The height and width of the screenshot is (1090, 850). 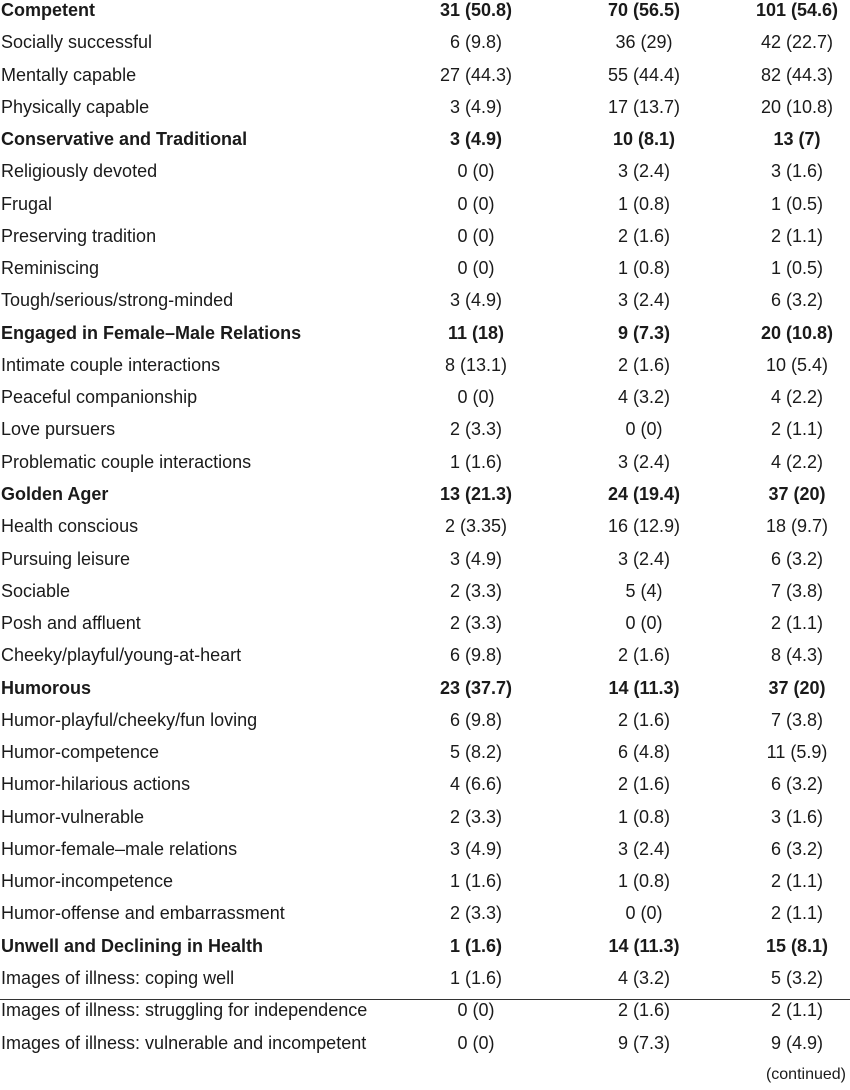 What do you see at coordinates (77, 42) in the screenshot?
I see `row-label: Socially successful` at bounding box center [77, 42].